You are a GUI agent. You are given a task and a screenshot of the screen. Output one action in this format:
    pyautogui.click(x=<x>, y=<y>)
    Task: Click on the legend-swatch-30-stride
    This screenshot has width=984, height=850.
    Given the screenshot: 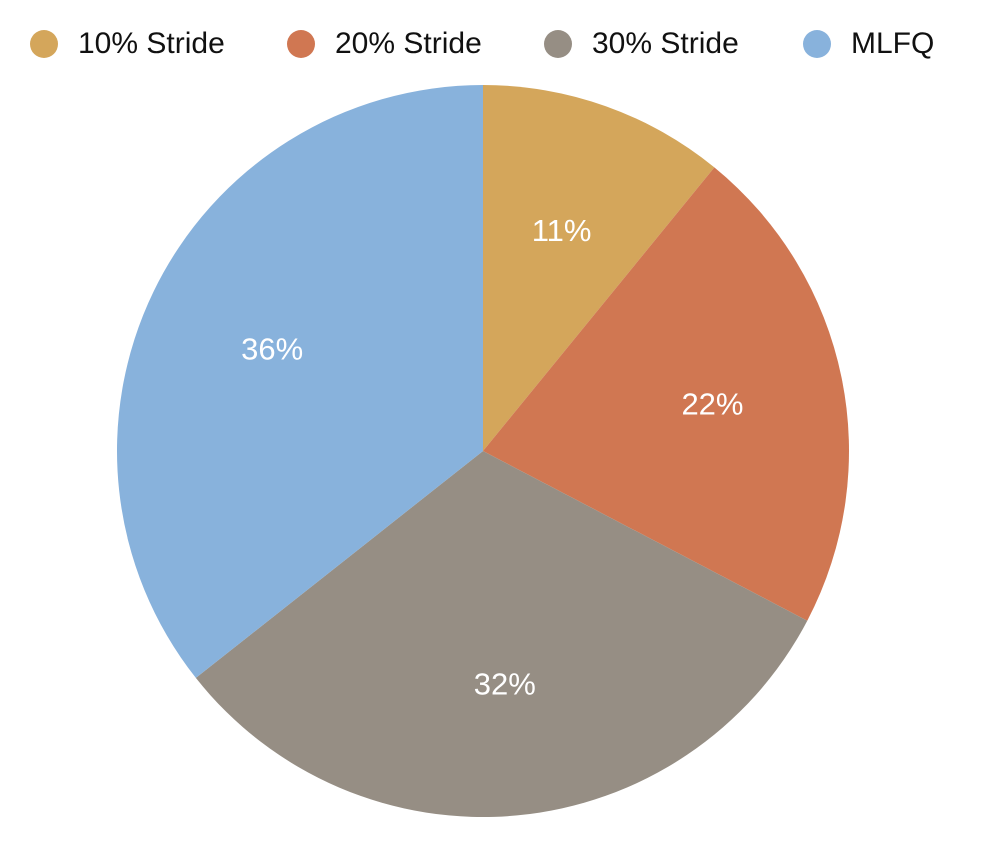 What is the action you would take?
    pyautogui.click(x=558, y=44)
    